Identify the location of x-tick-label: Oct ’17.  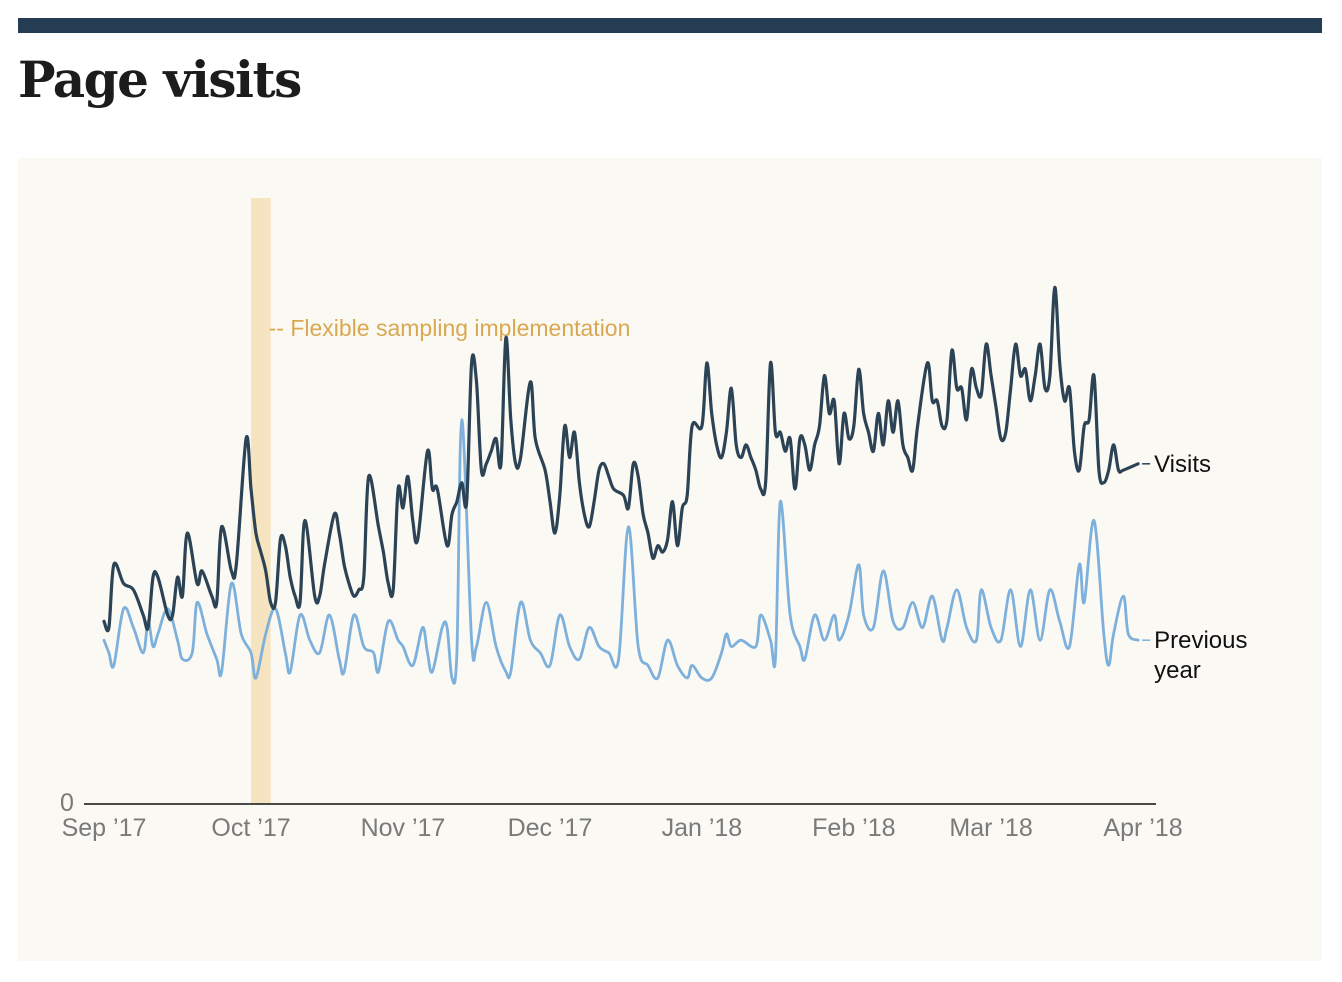
(250, 828).